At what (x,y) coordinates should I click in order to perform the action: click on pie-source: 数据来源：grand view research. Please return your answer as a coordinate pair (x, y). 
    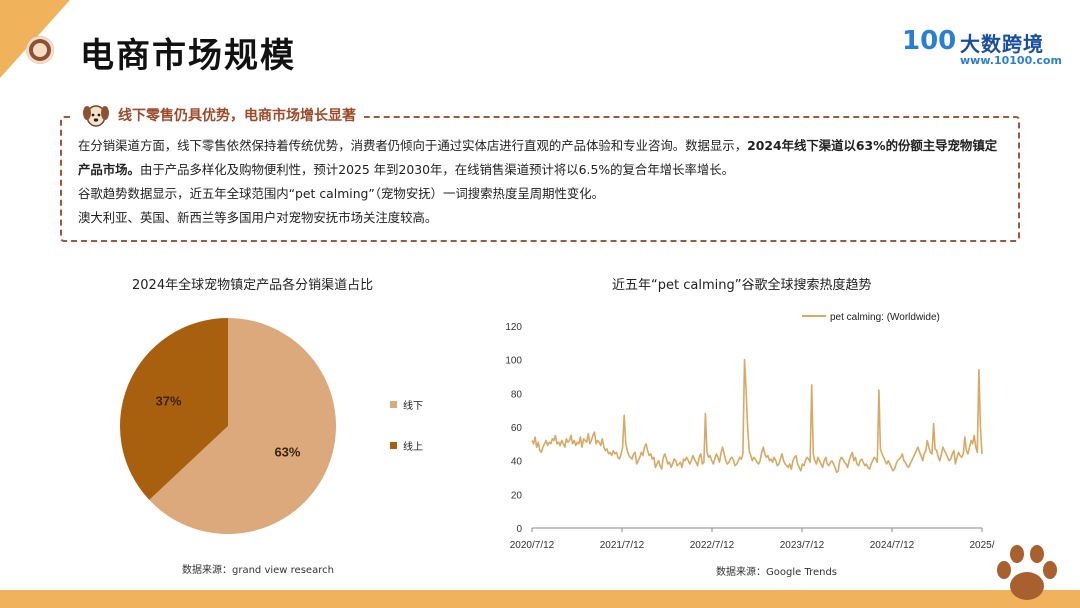
    Looking at the image, I should click on (258, 570).